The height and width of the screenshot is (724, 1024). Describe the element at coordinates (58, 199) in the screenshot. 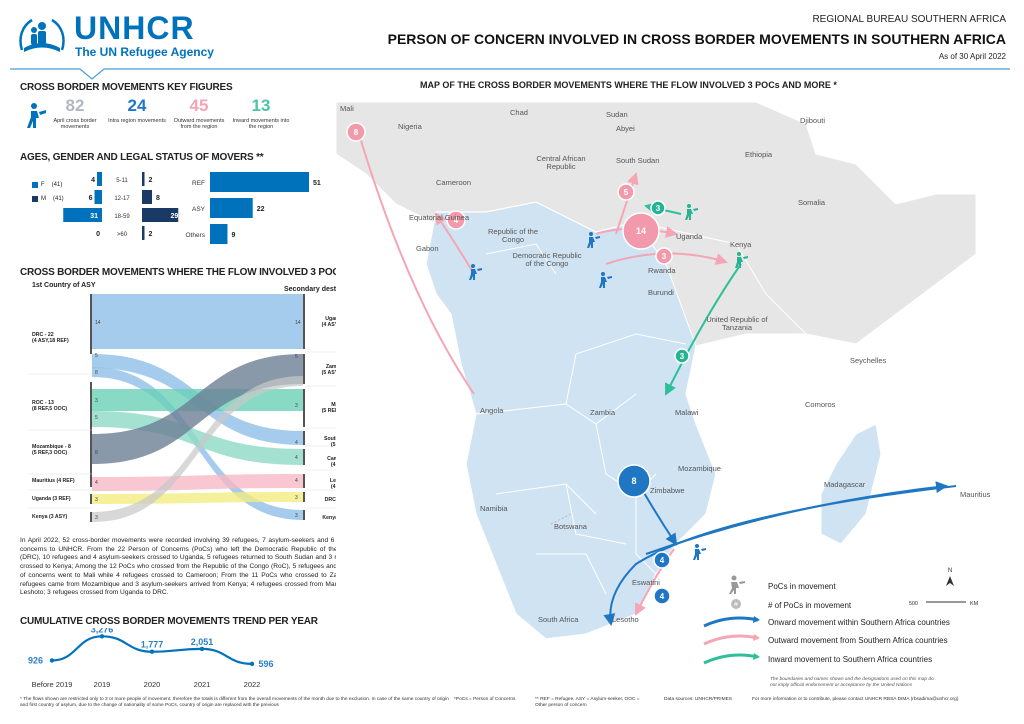

I see `legend-male-count: (41)` at that location.